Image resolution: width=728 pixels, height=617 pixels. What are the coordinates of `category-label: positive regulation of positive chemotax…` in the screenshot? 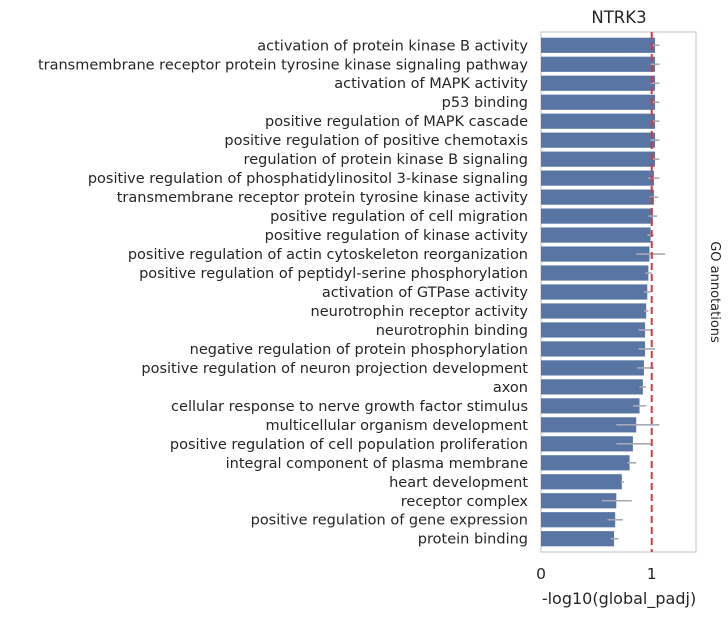 It's located at (376, 141).